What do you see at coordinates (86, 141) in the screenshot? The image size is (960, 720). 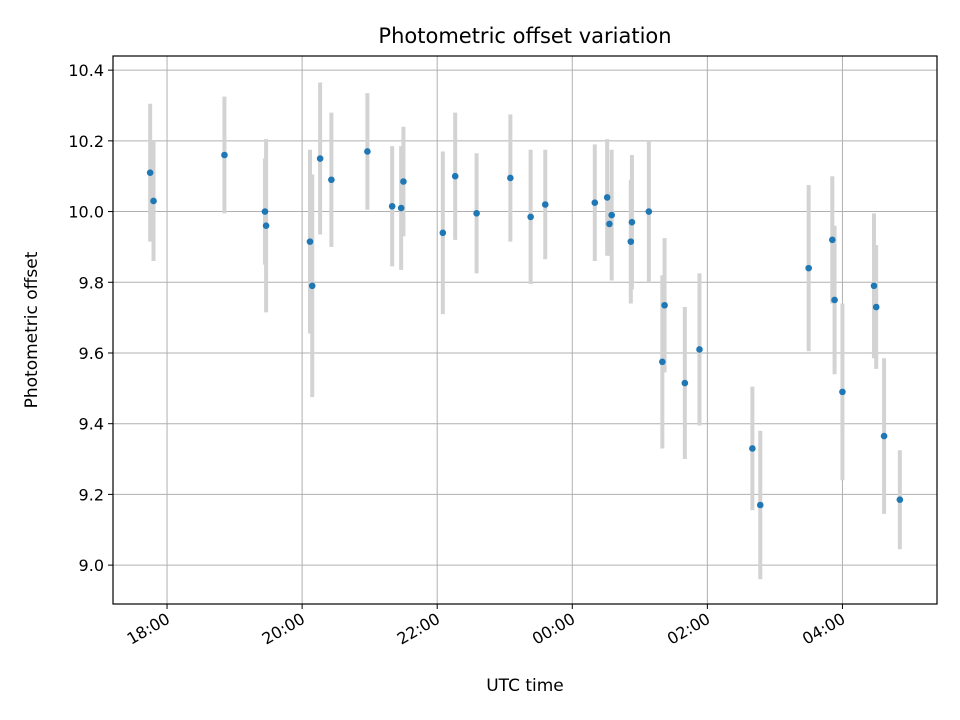 I see `y-tick-label: 10.2` at bounding box center [86, 141].